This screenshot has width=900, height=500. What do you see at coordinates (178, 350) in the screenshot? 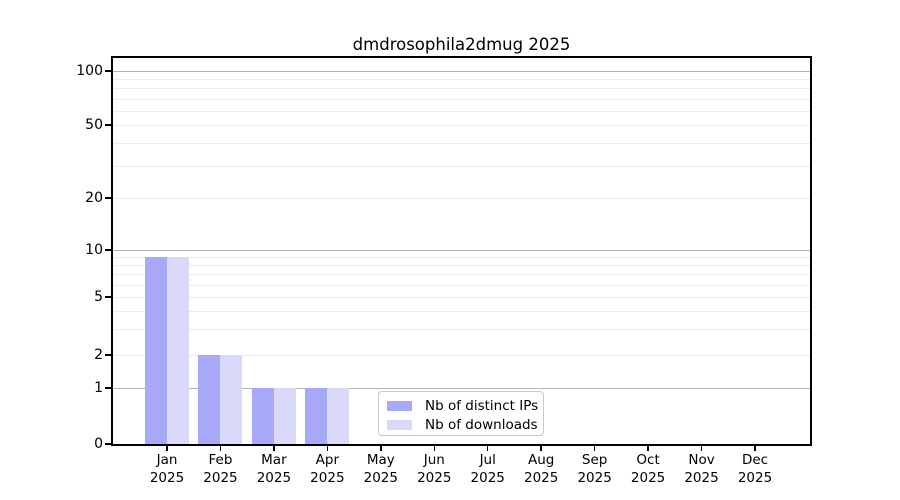
I see `bar-nb-of-downloads-jan-2025` at bounding box center [178, 350].